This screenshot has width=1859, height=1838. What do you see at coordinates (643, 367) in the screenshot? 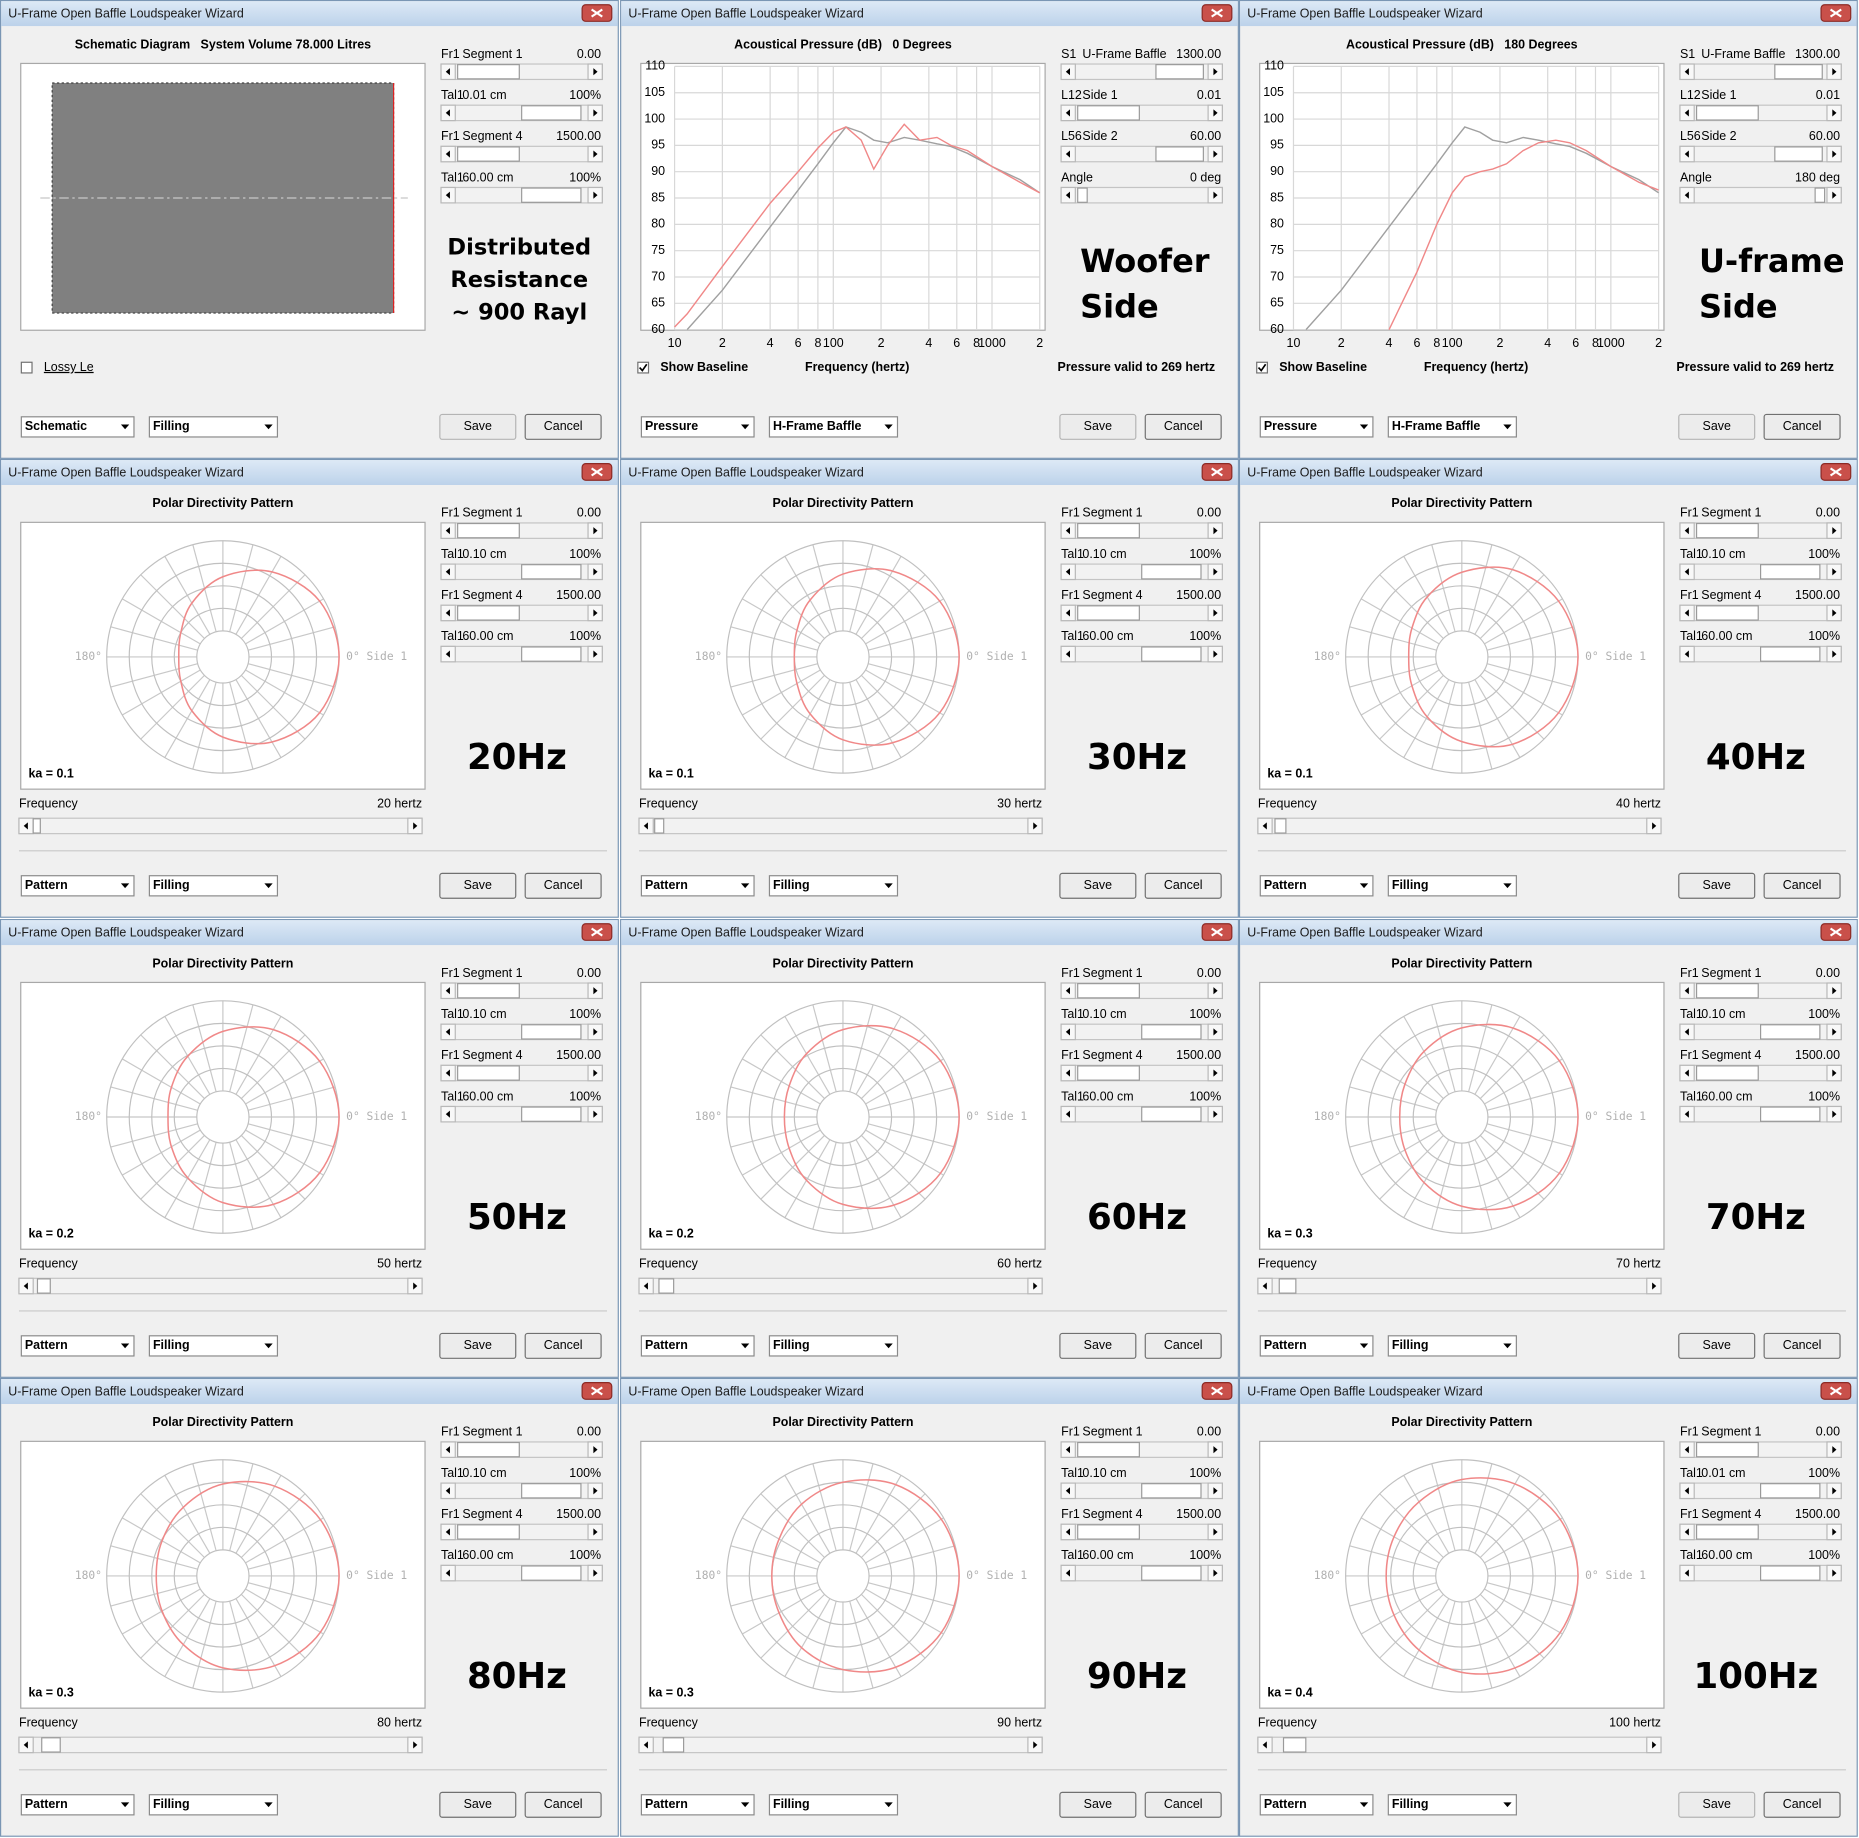
I see `checkbox` at bounding box center [643, 367].